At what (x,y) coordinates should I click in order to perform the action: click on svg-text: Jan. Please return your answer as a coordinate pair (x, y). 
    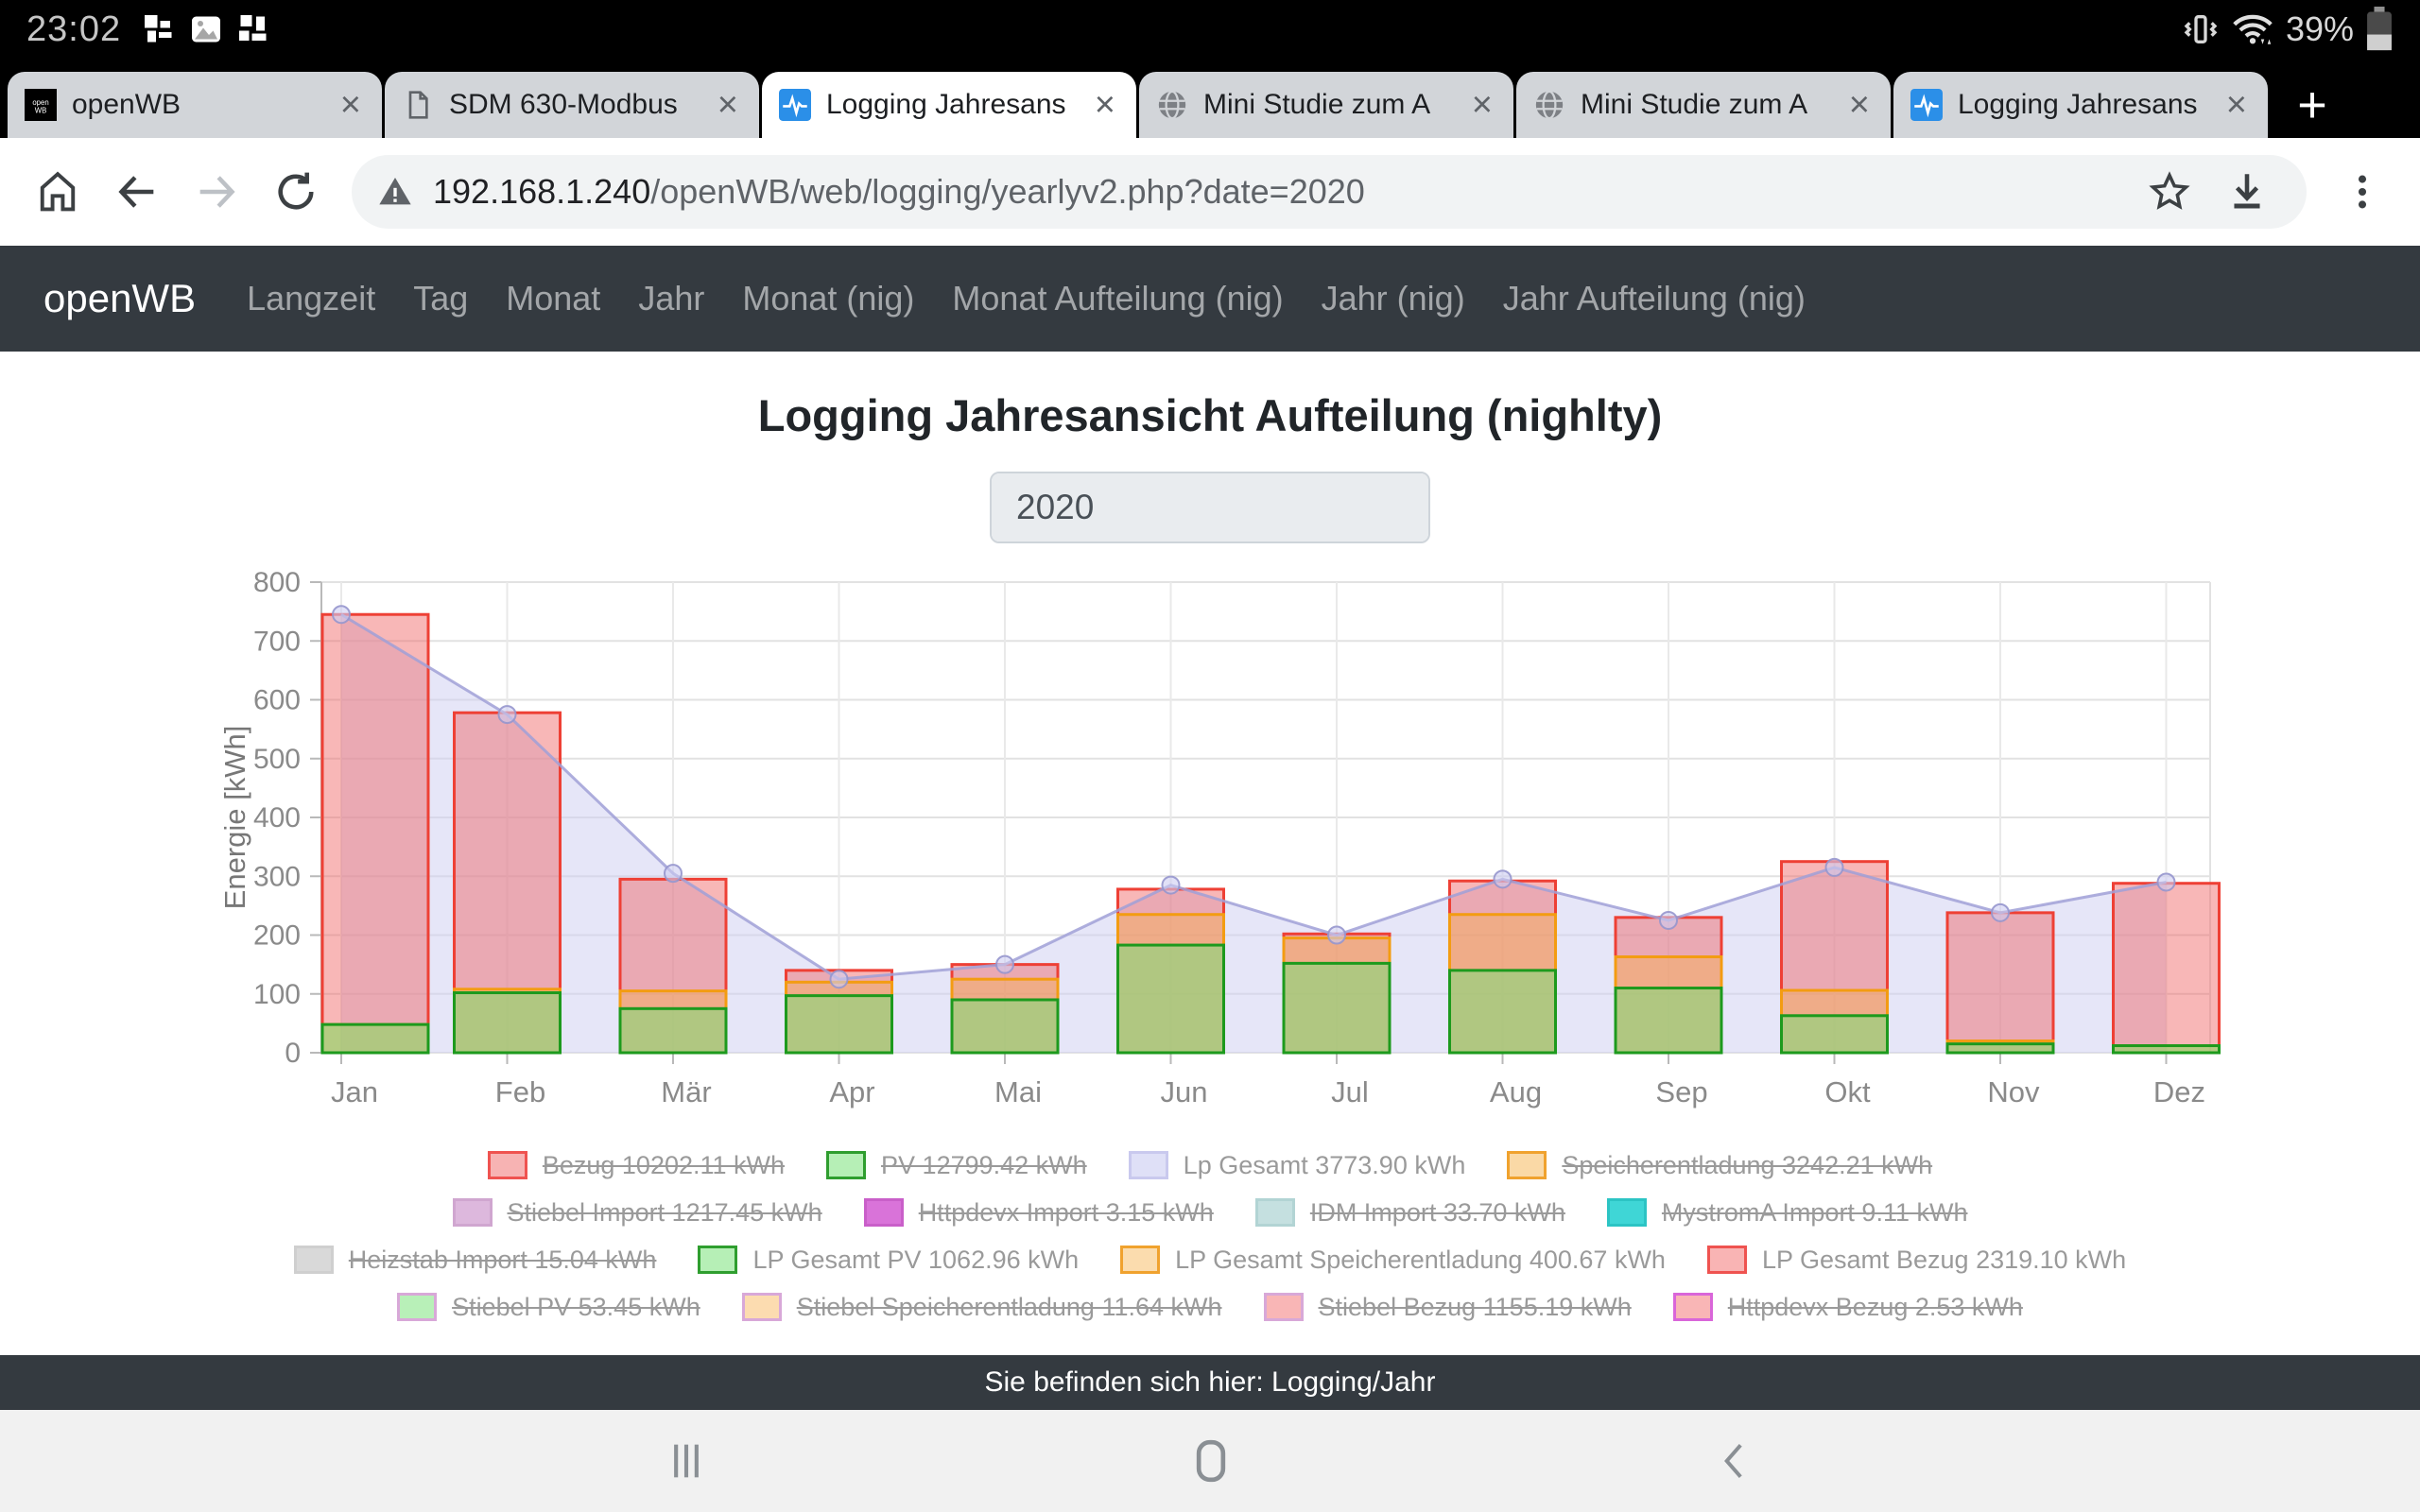
    Looking at the image, I should click on (354, 1091).